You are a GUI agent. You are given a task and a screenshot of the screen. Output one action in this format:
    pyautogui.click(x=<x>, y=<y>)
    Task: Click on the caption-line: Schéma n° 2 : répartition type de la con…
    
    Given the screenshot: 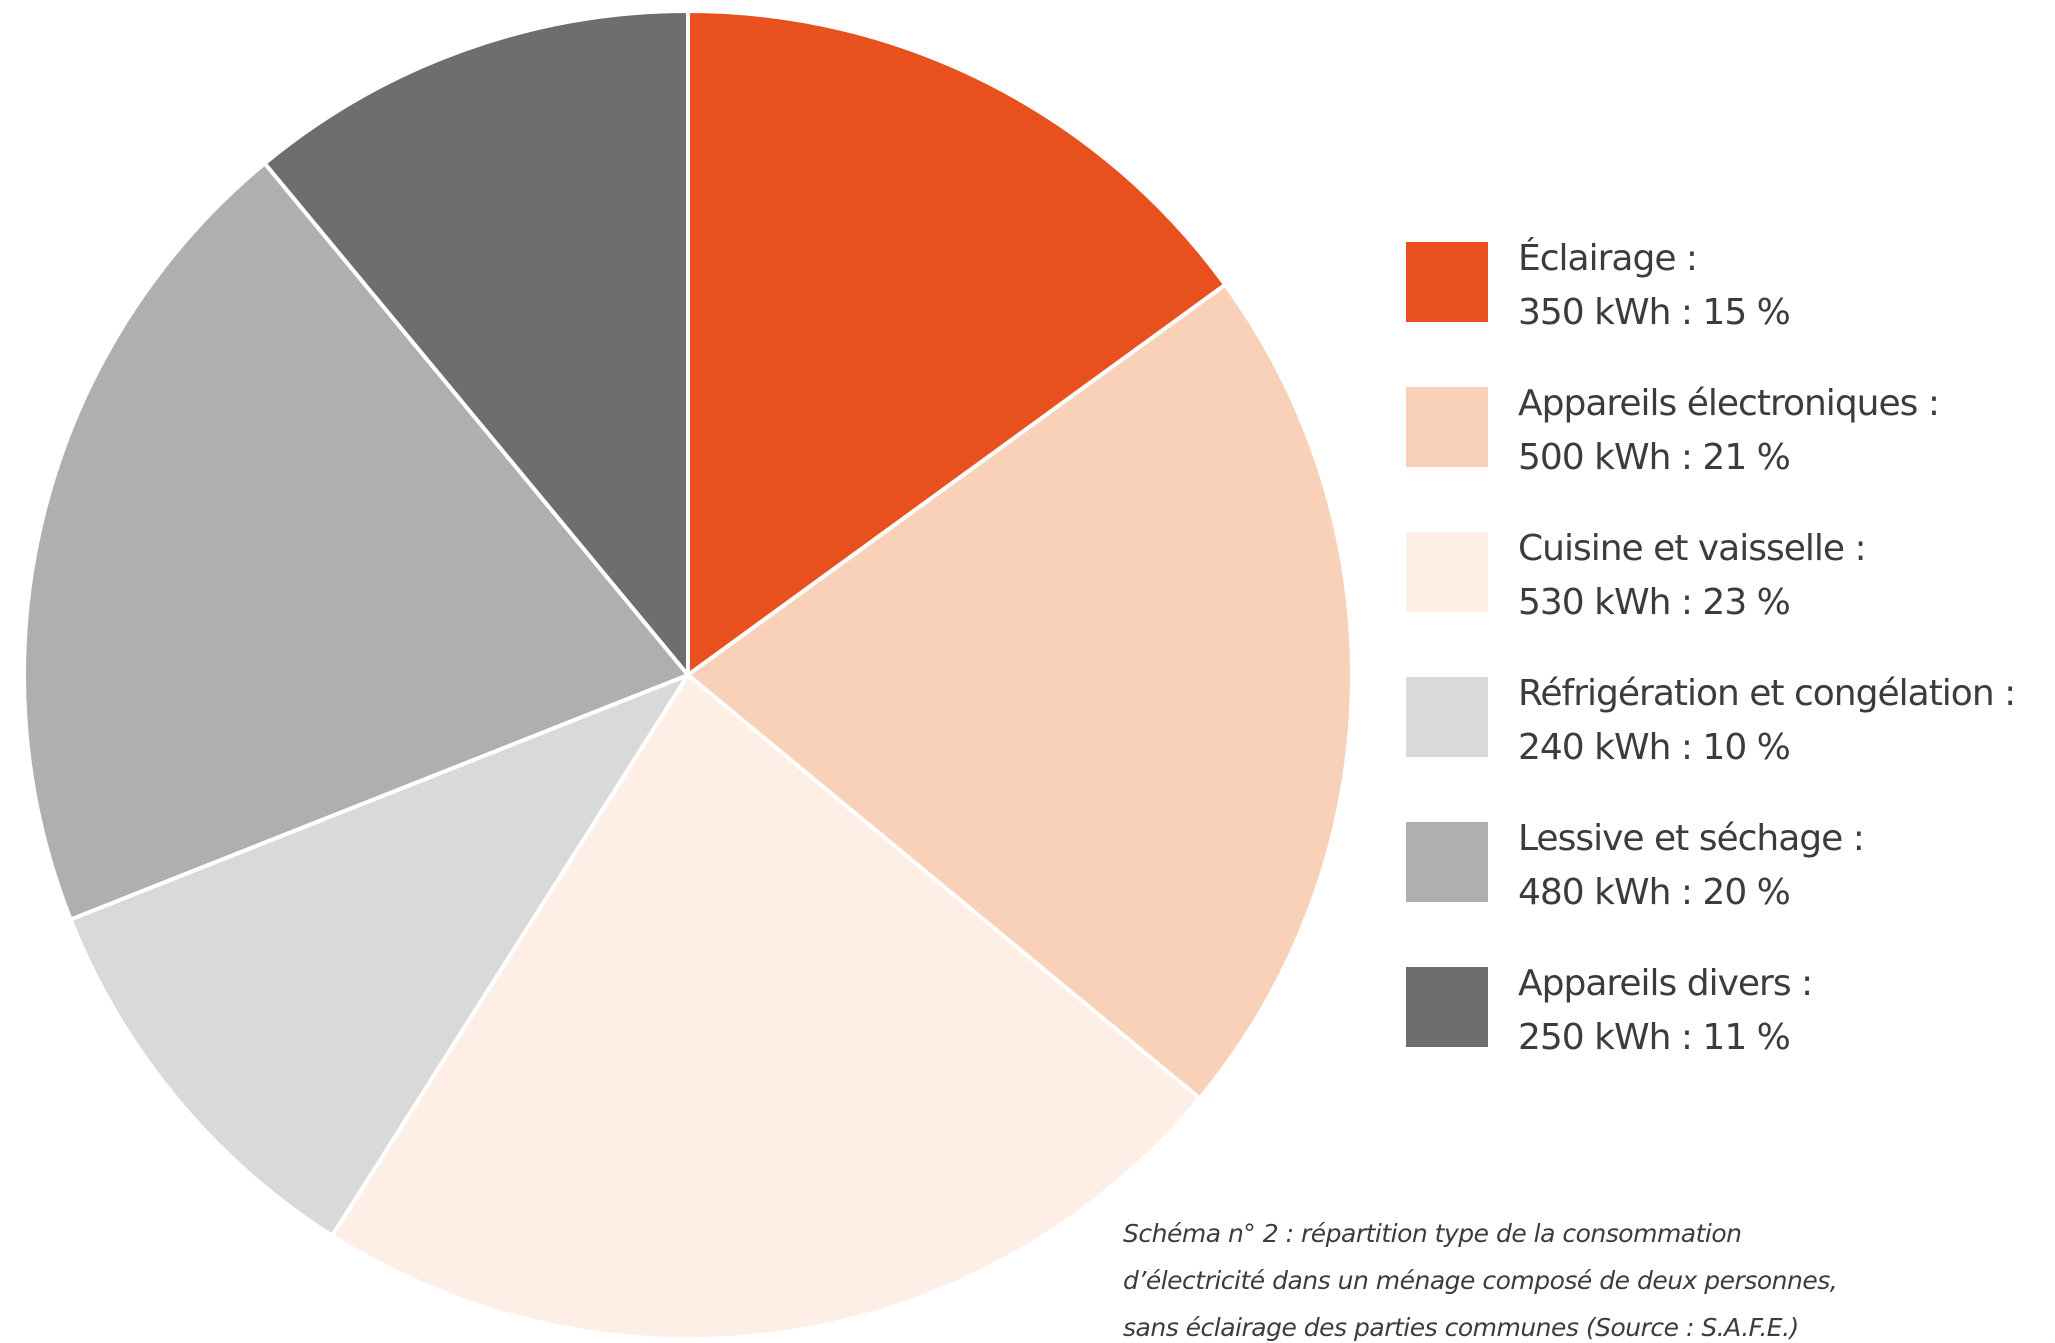 What is the action you would take?
    pyautogui.click(x=1432, y=1233)
    